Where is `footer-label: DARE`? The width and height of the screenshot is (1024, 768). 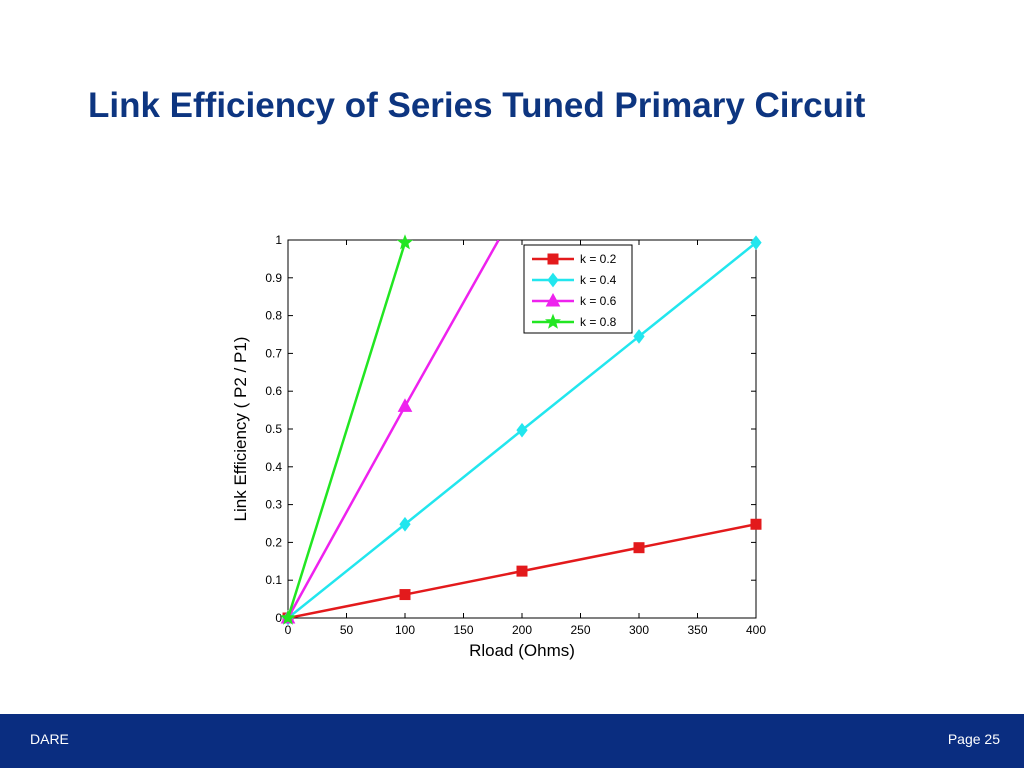
footer-label: DARE is located at coordinates (49, 739).